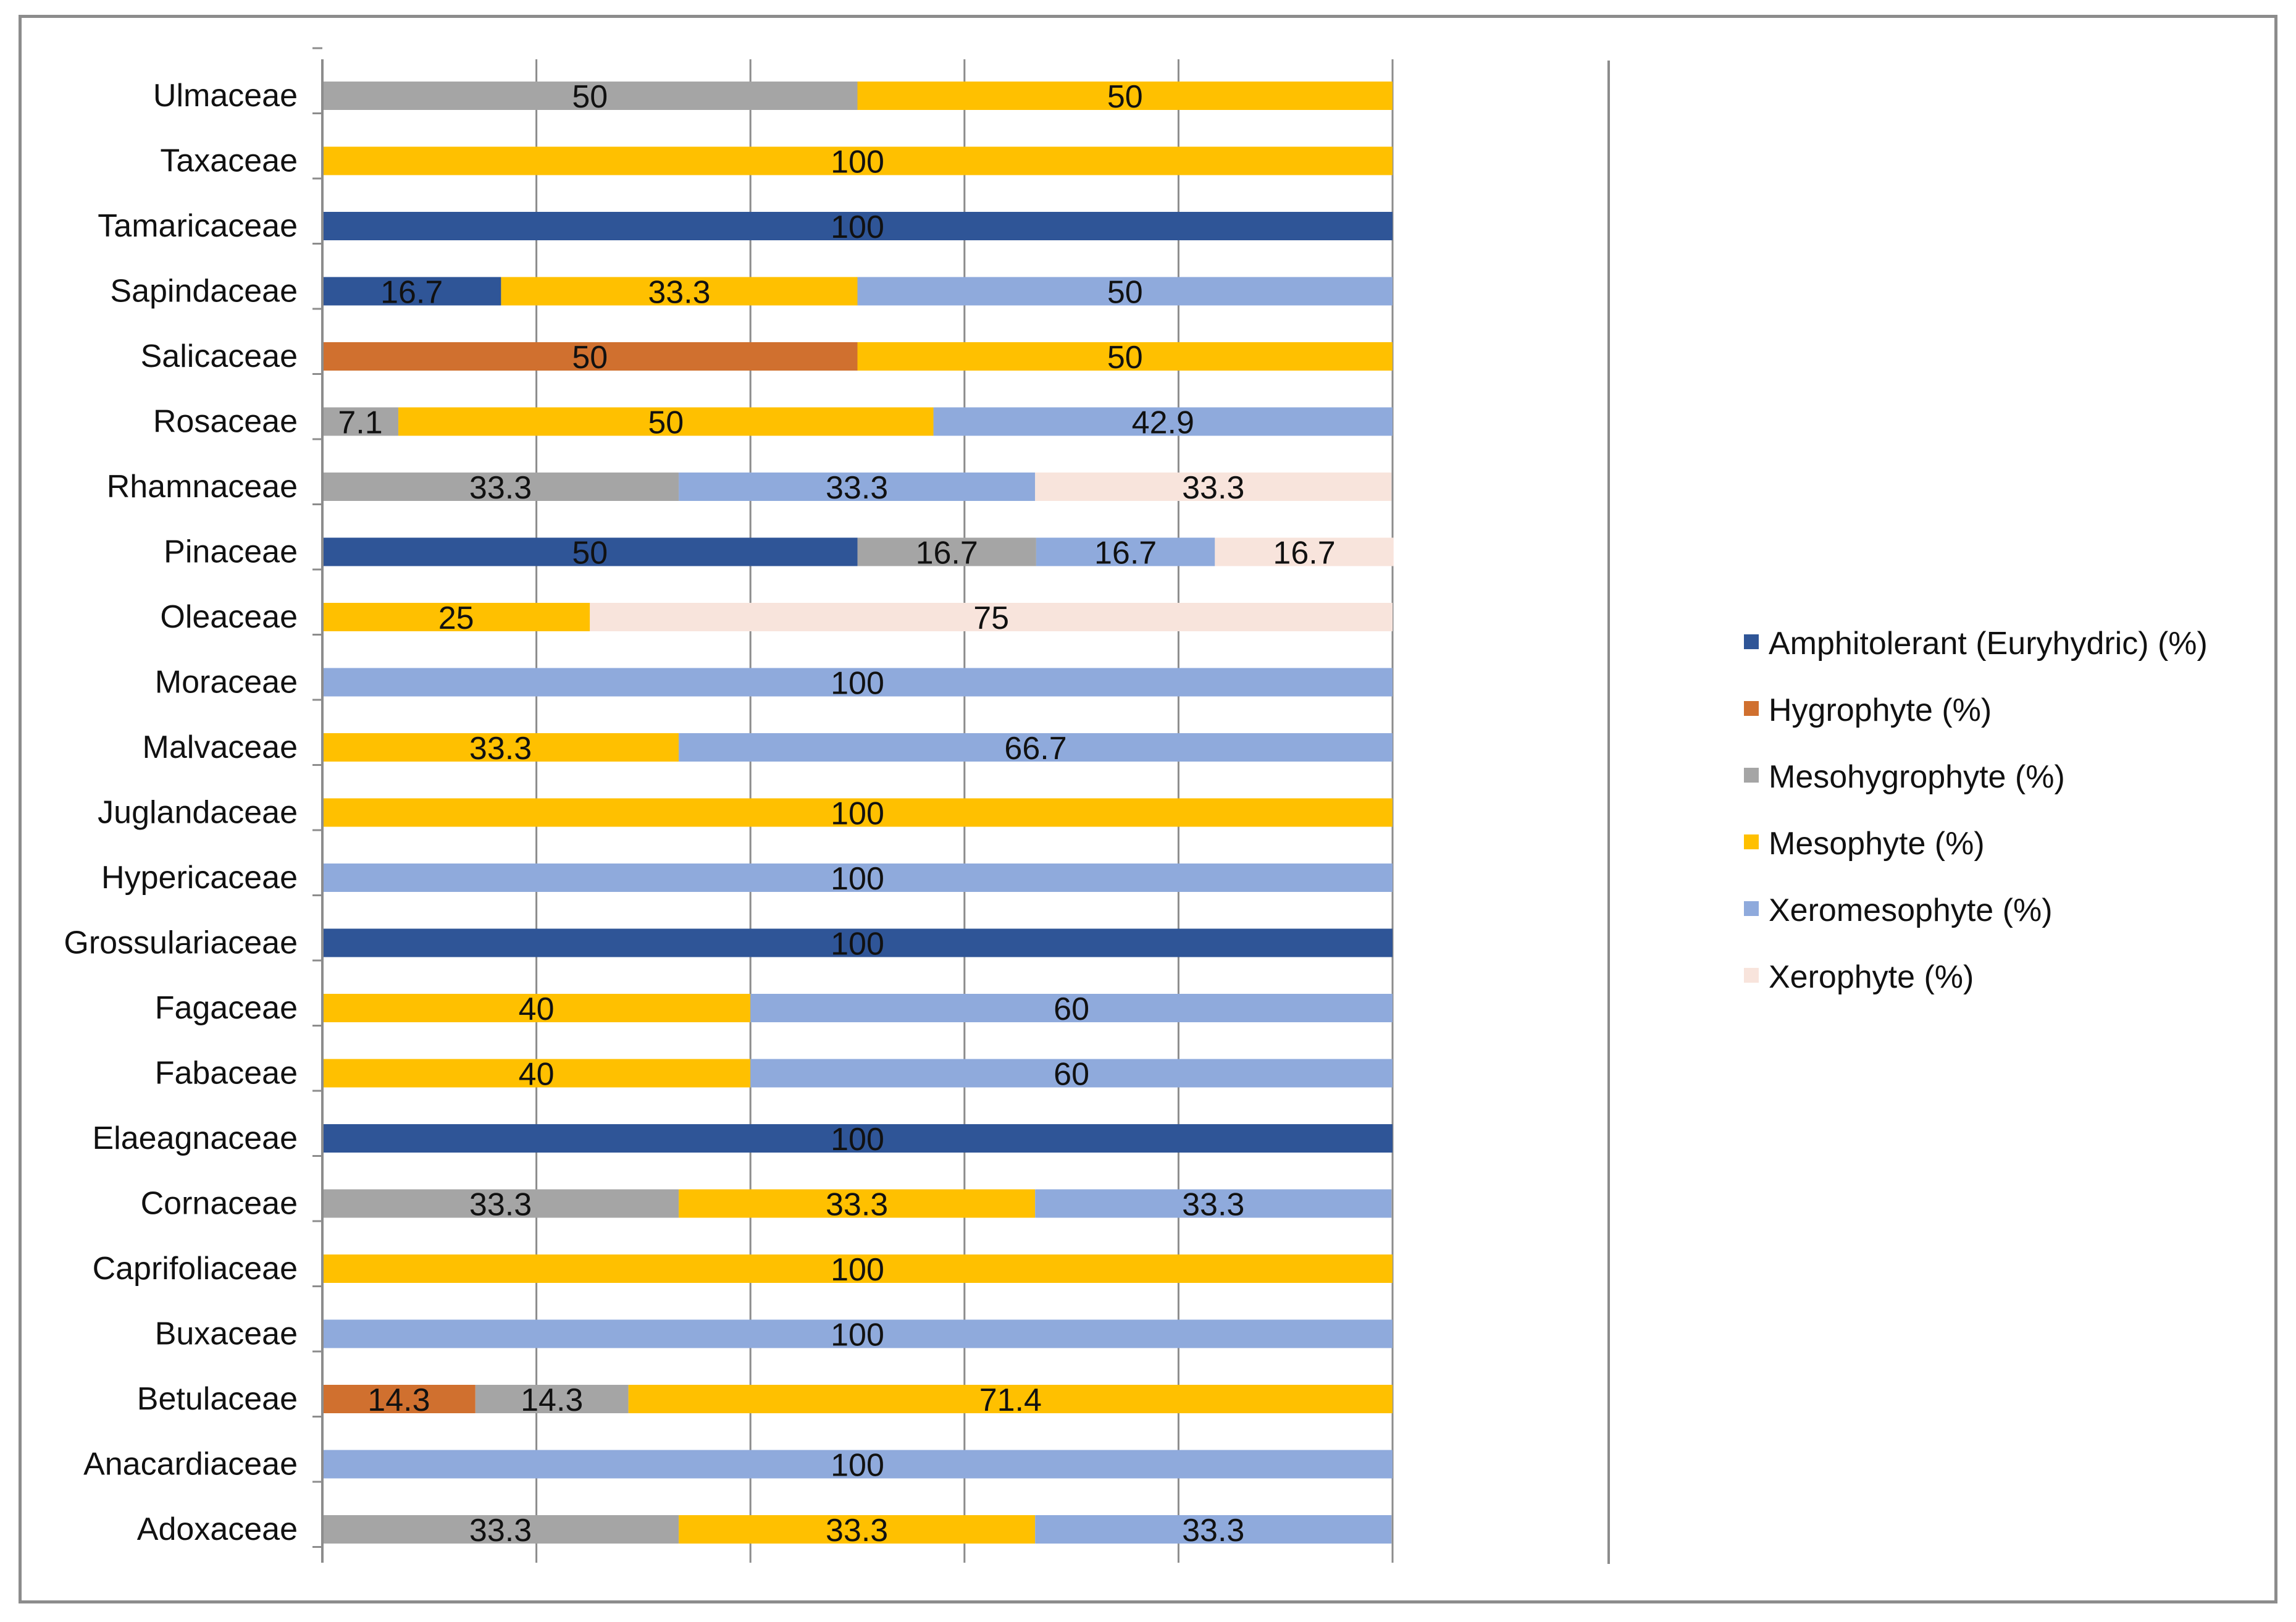 Image resolution: width=2296 pixels, height=1622 pixels. I want to click on category-label: Fagaceae, so click(227, 1008).